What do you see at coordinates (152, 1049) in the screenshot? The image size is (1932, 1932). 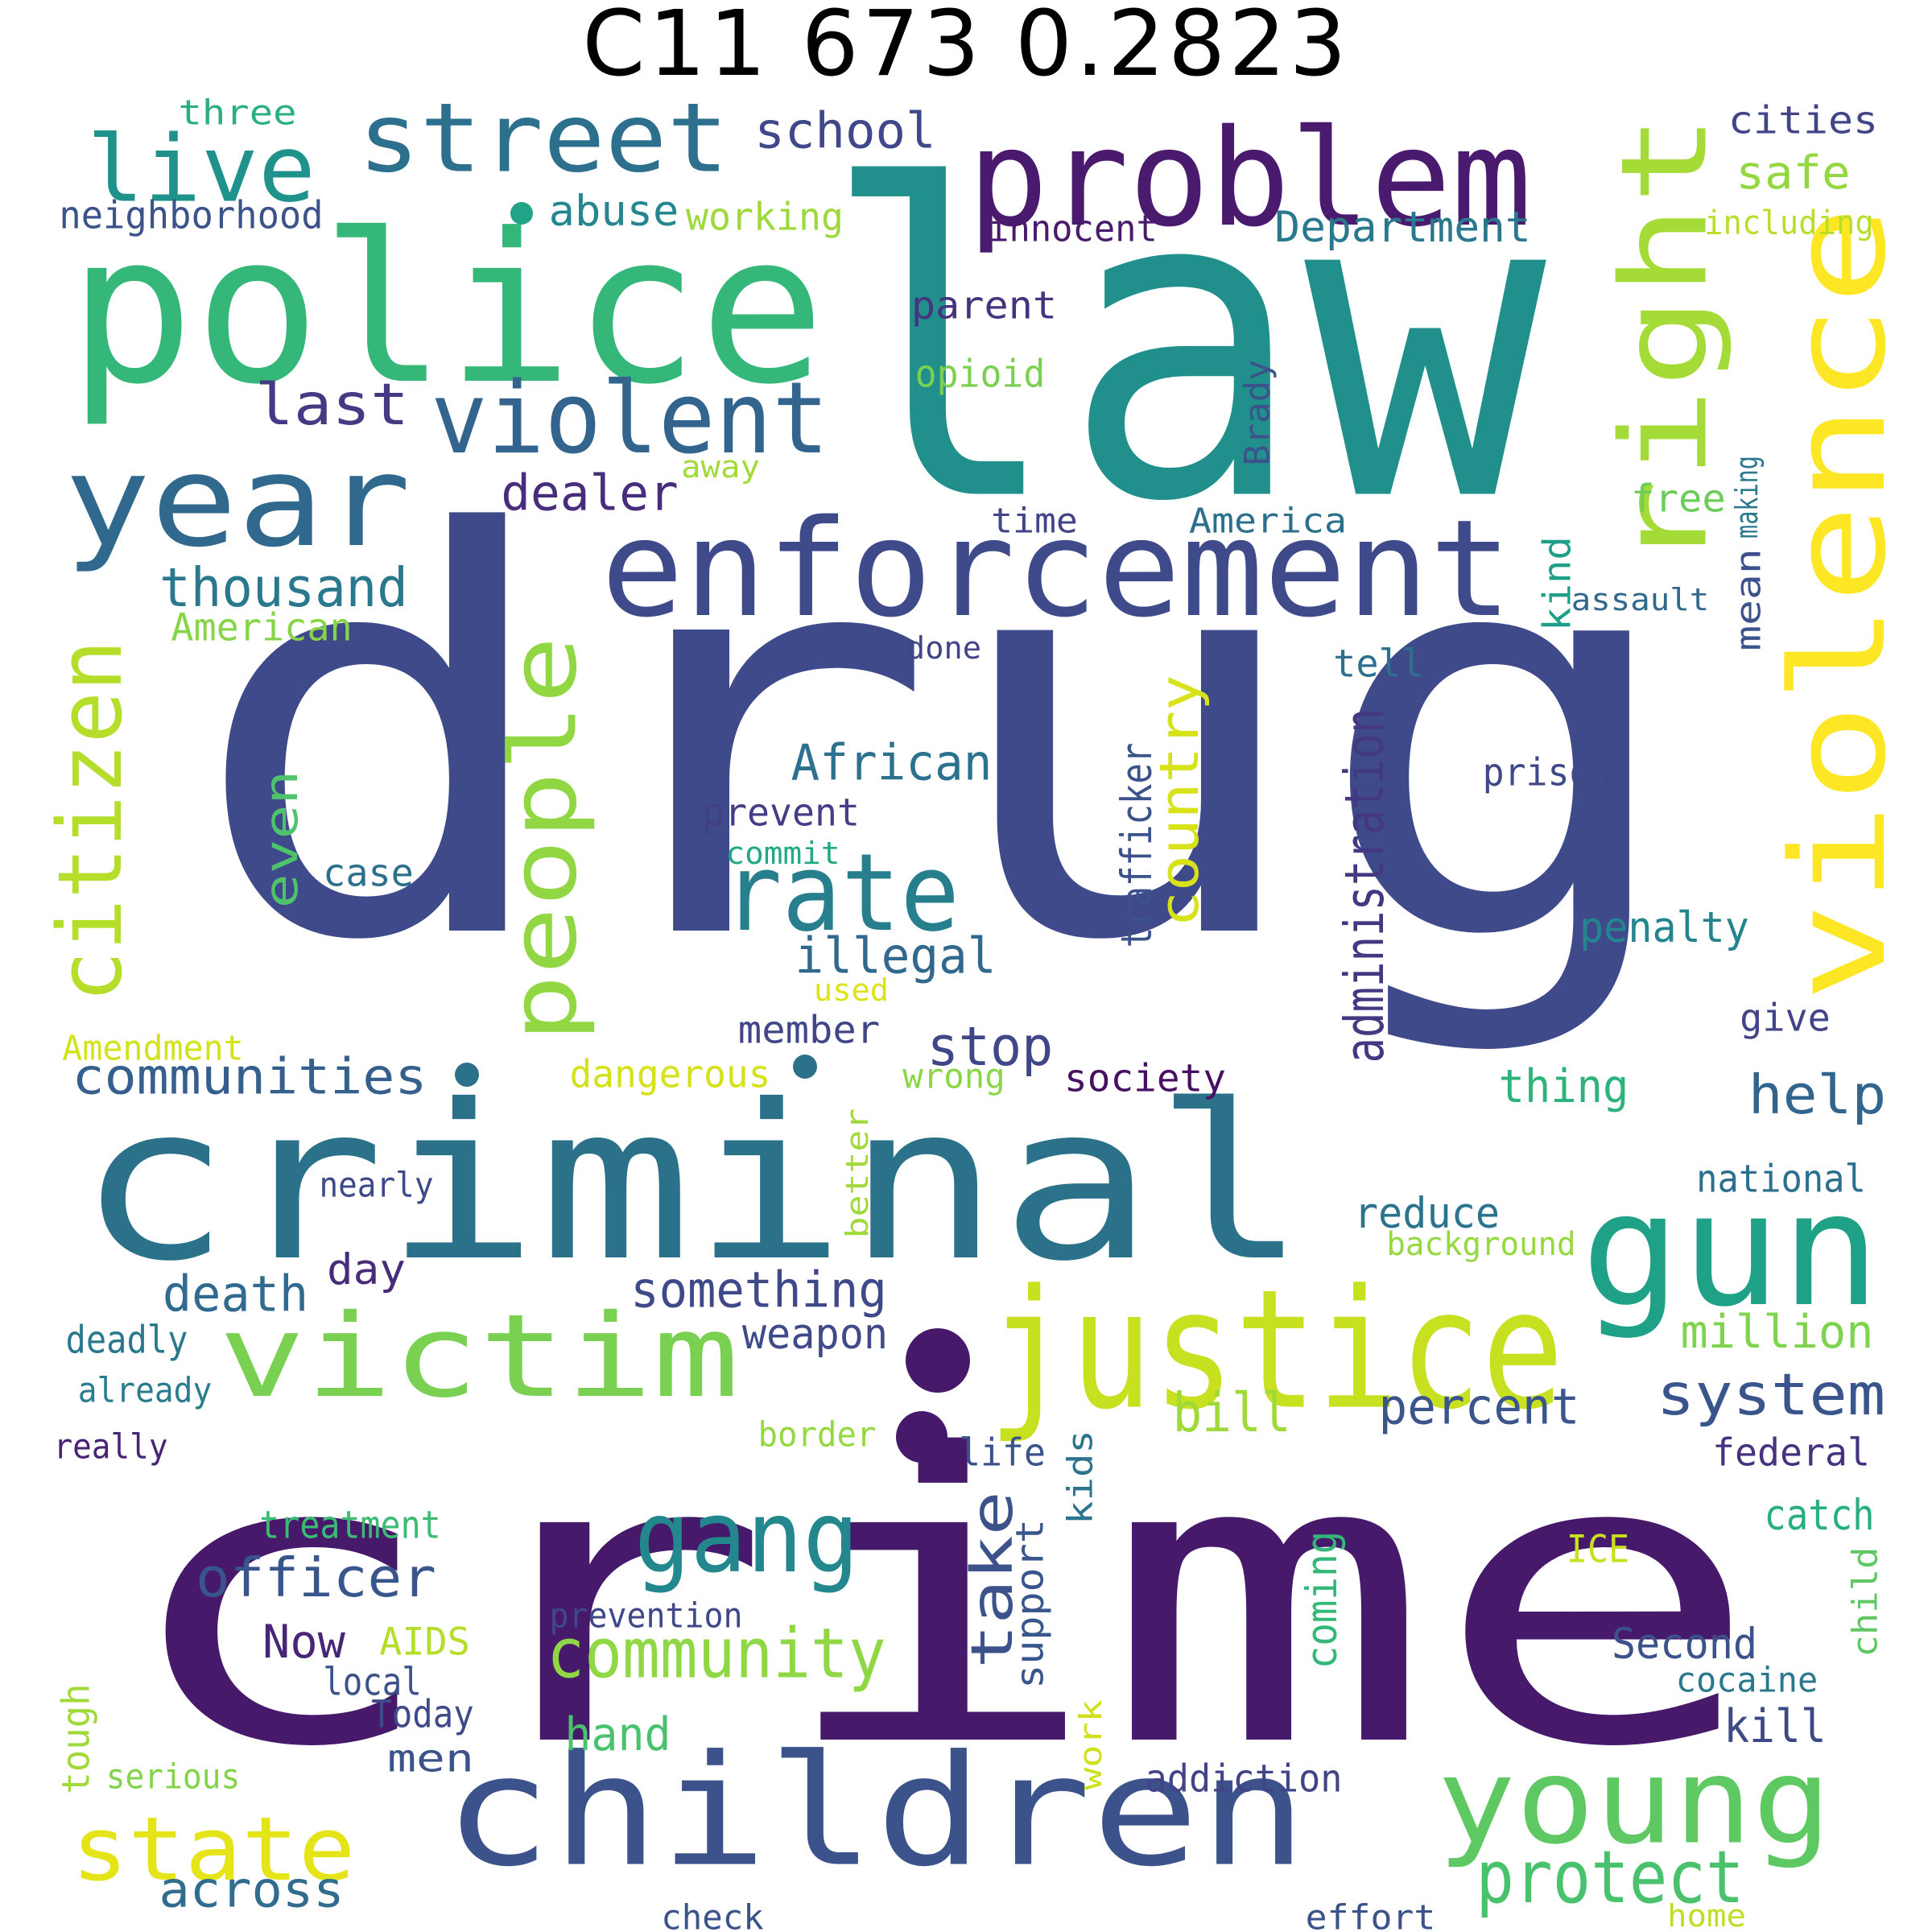 I see `word-amendment: Amendment` at bounding box center [152, 1049].